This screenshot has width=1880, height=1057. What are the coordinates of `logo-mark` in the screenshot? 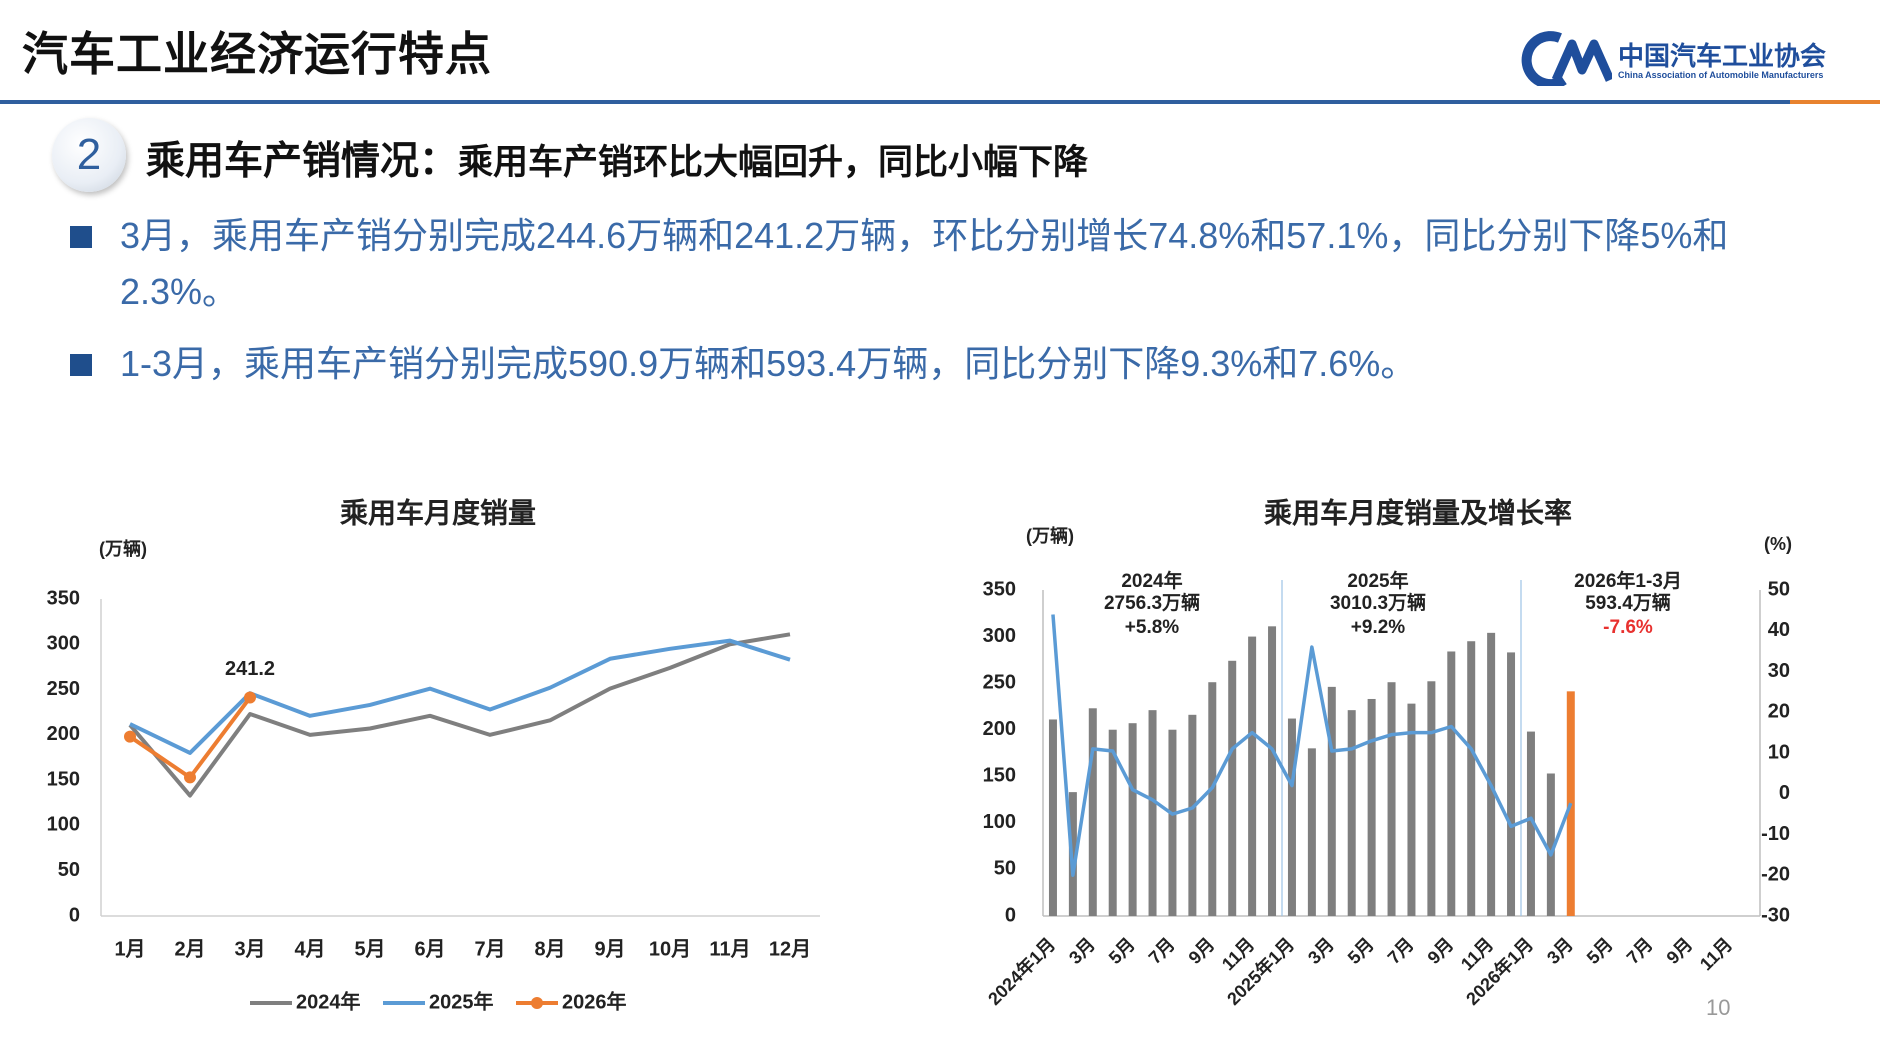 It's located at (1566, 58).